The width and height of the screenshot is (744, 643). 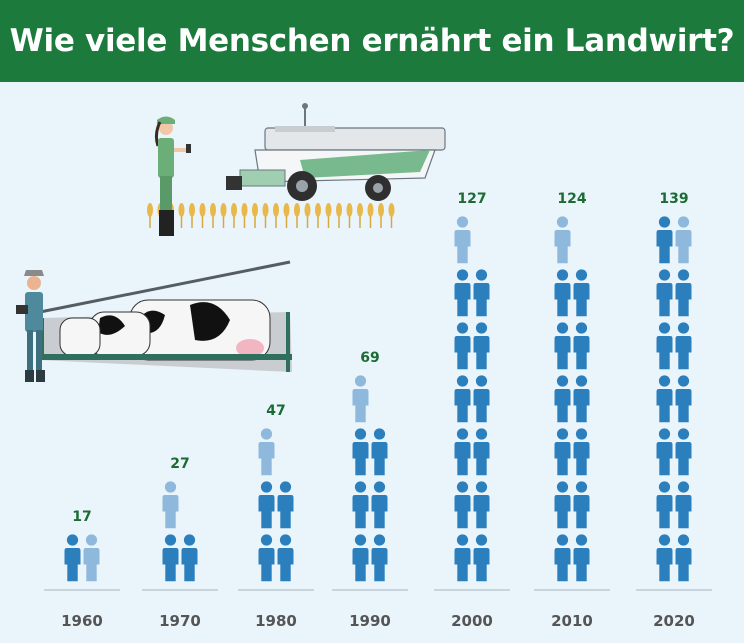 I want to click on farmer-with-tablet-icon, so click(x=172, y=176).